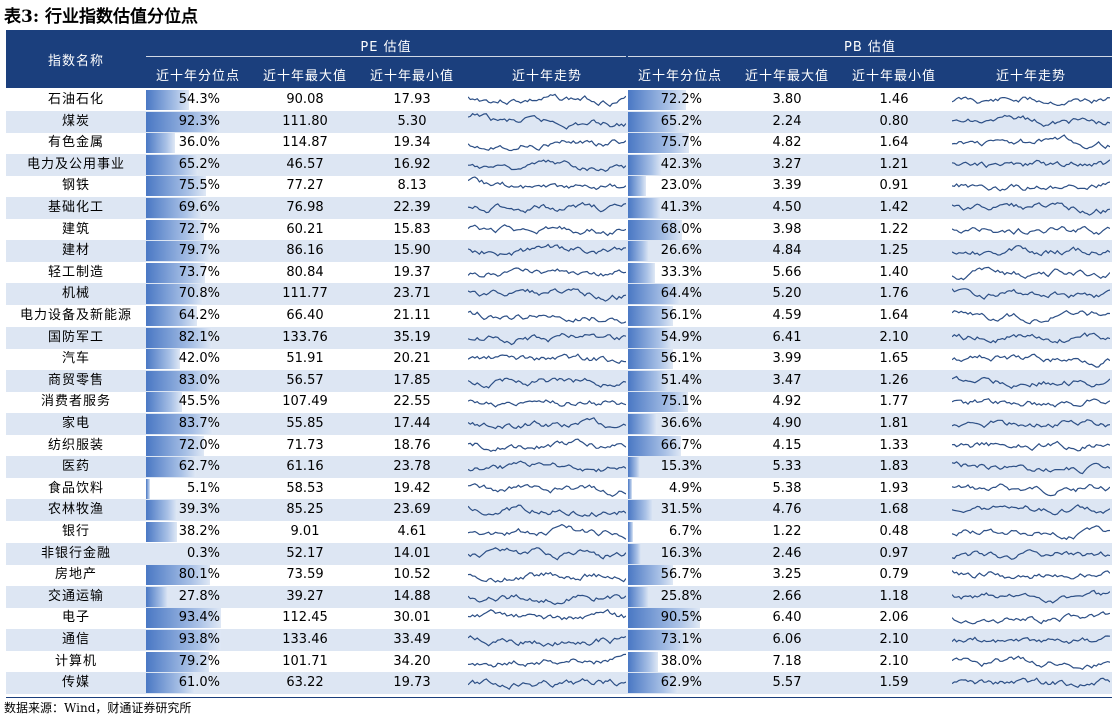 The height and width of the screenshot is (721, 1117). I want to click on pe-max: 66.40, so click(305, 315).